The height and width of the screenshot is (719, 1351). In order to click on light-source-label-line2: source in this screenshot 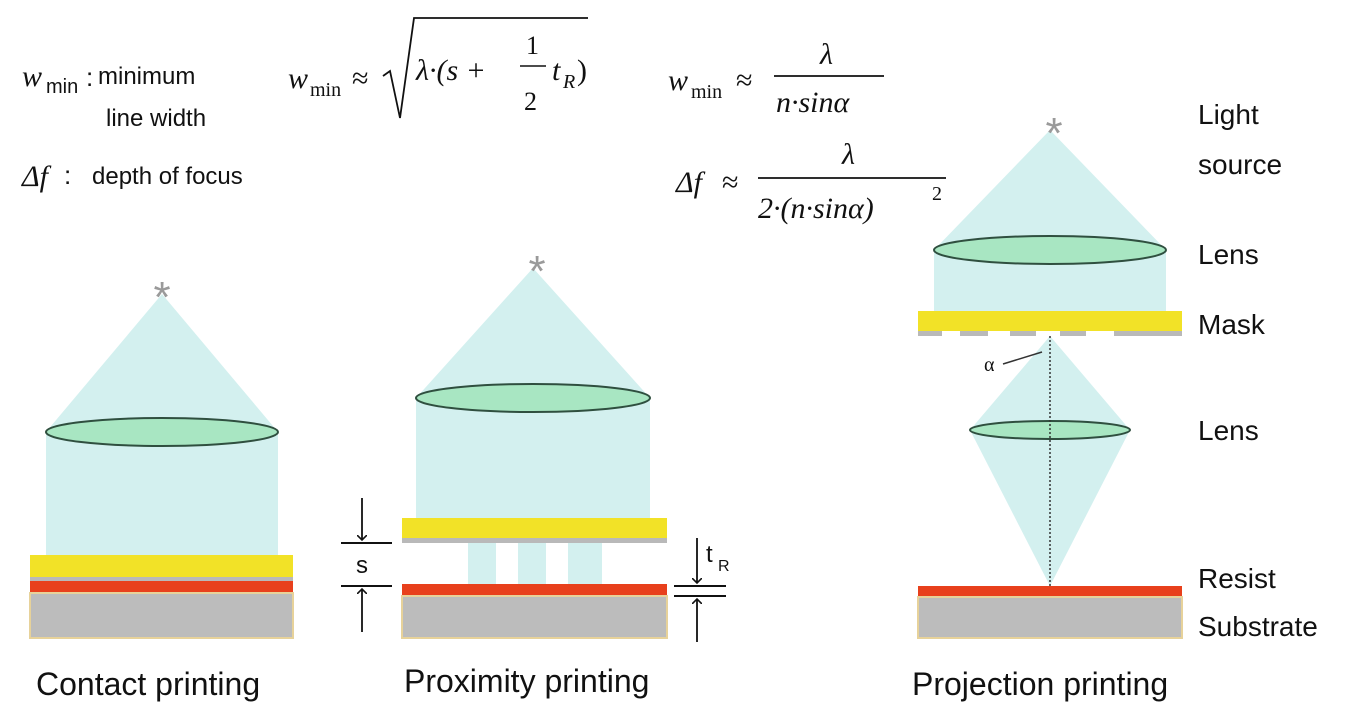, I will do `click(1240, 164)`.